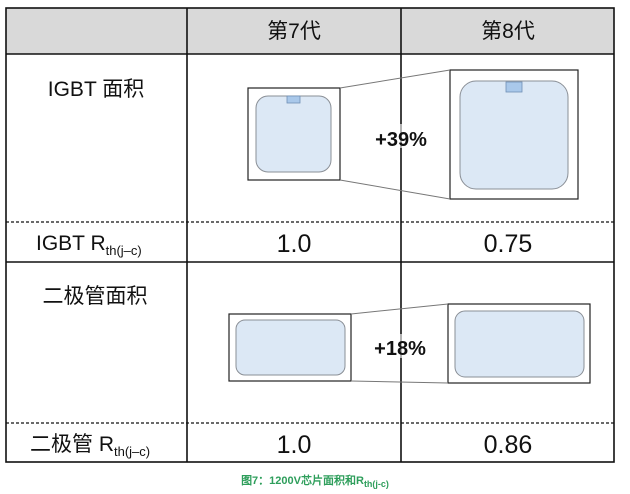  Describe the element at coordinates (294, 31) in the screenshot. I see `header-gen7: 第7代` at that location.